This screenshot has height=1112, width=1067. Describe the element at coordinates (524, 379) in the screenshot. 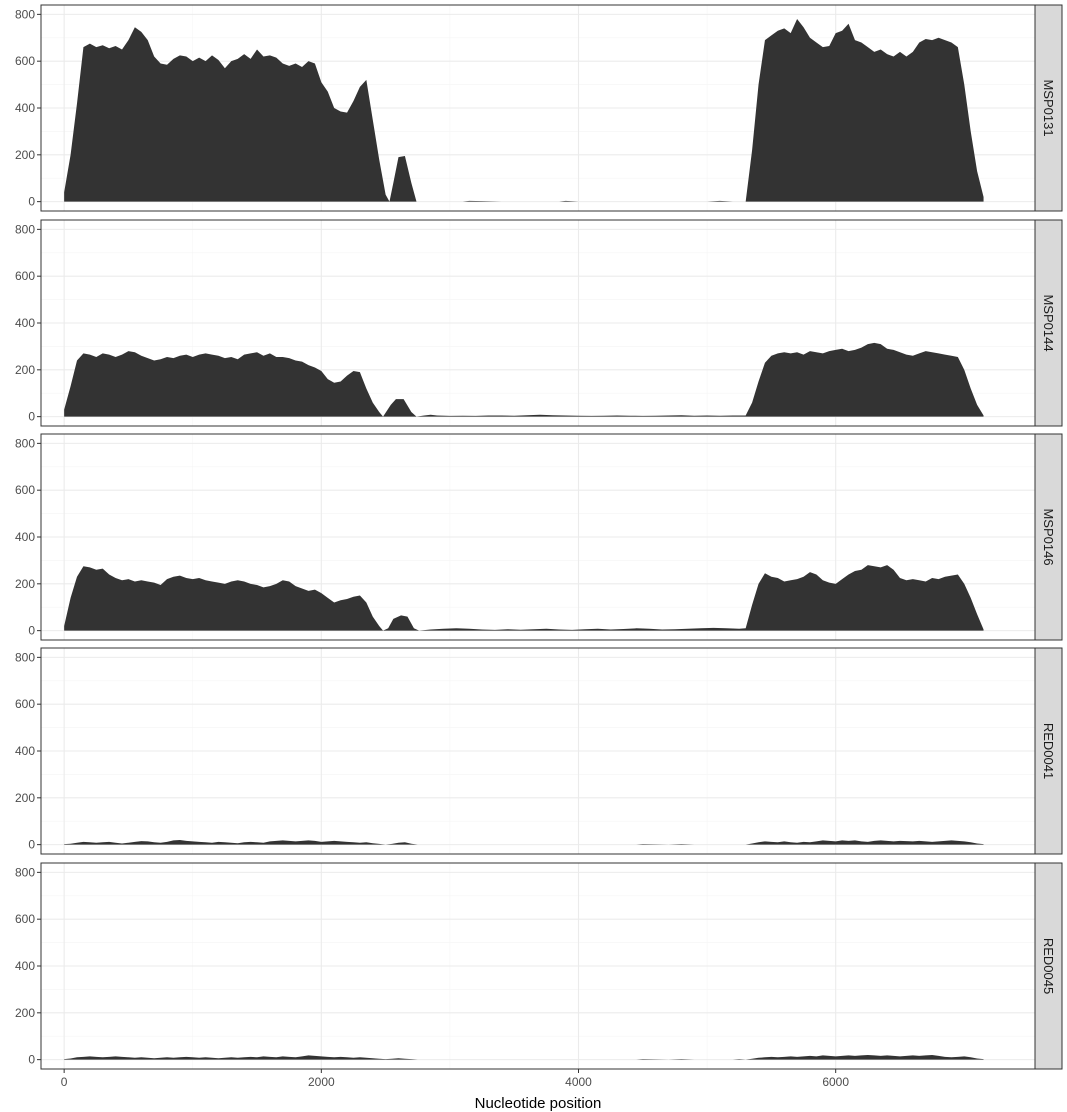

I see `coverage-area-msp0144` at that location.